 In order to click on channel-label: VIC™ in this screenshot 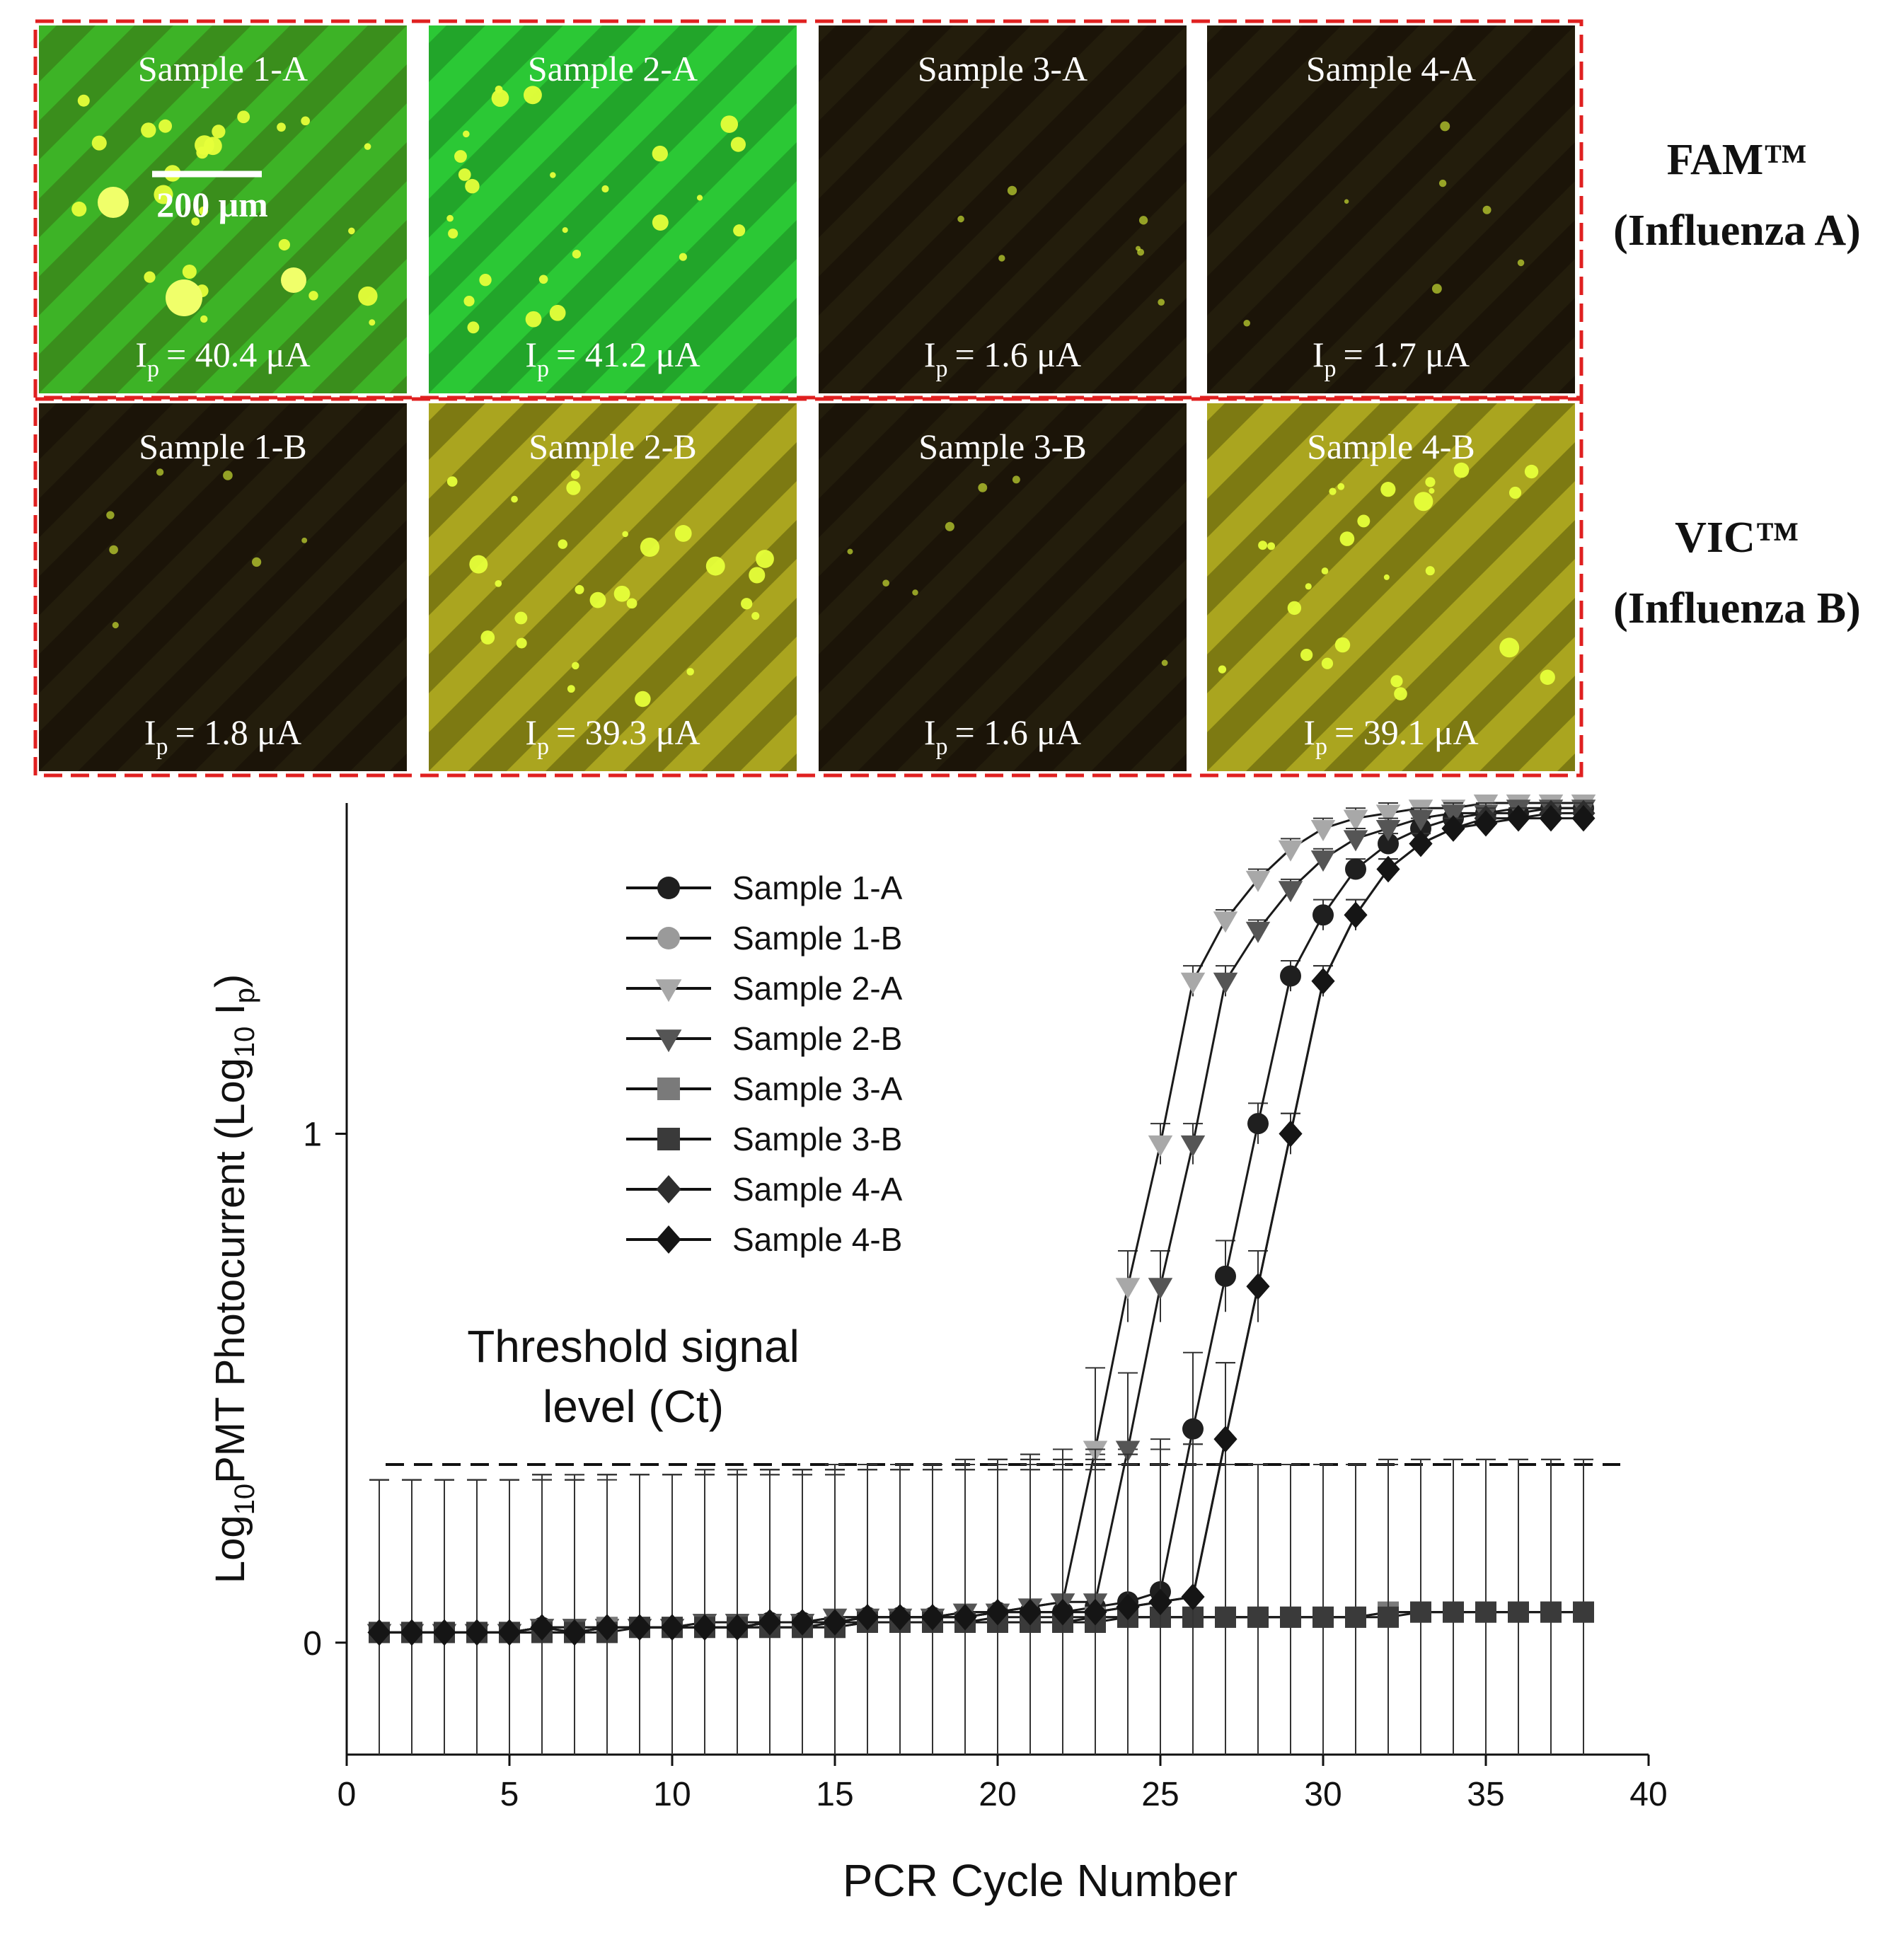, I will do `click(1737, 538)`.